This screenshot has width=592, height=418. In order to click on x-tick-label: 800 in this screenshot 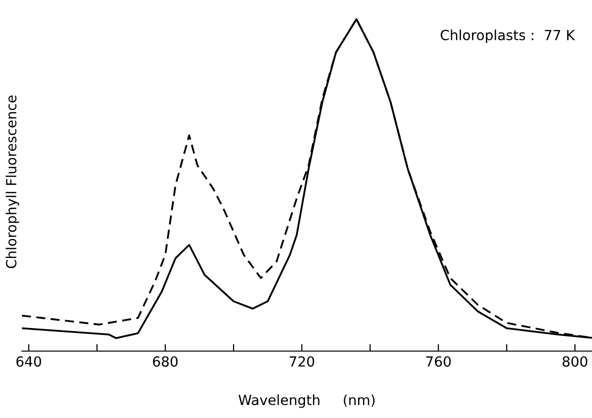, I will do `click(575, 361)`.